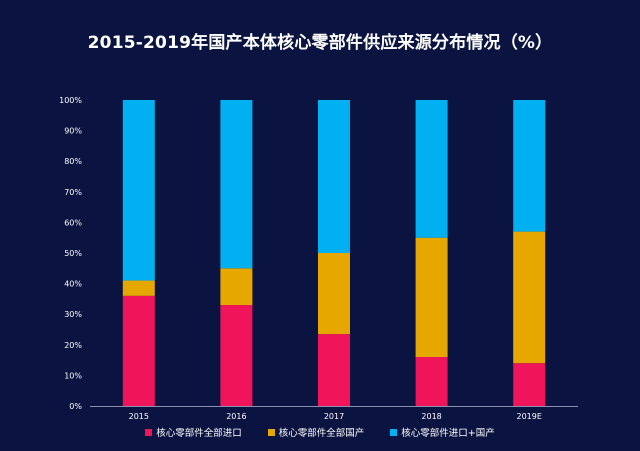  I want to click on legend-label: 核心零部件进口+国产, so click(448, 433).